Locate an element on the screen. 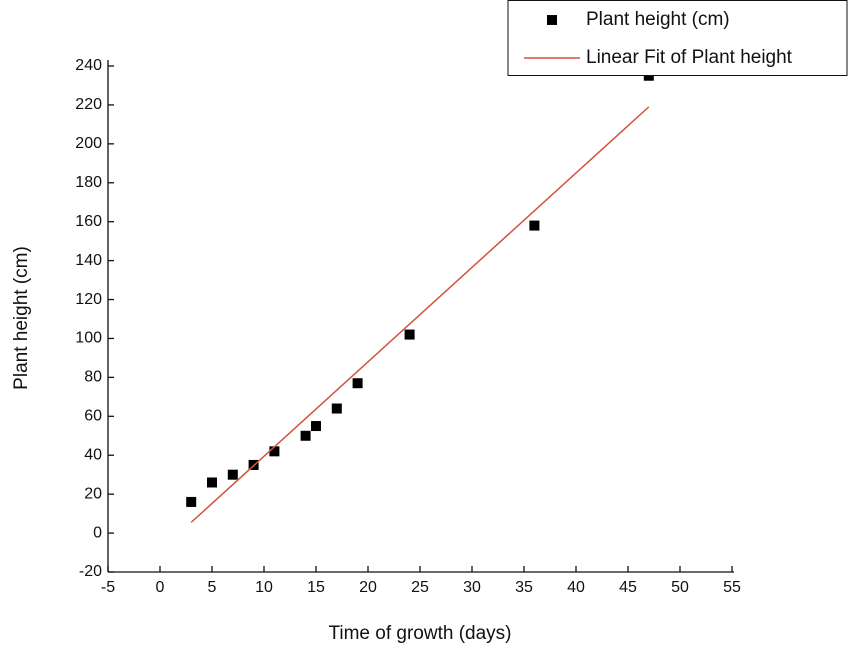 Image resolution: width=848 pixels, height=646 pixels. legend-label: Plant height (cm) is located at coordinates (658, 19).